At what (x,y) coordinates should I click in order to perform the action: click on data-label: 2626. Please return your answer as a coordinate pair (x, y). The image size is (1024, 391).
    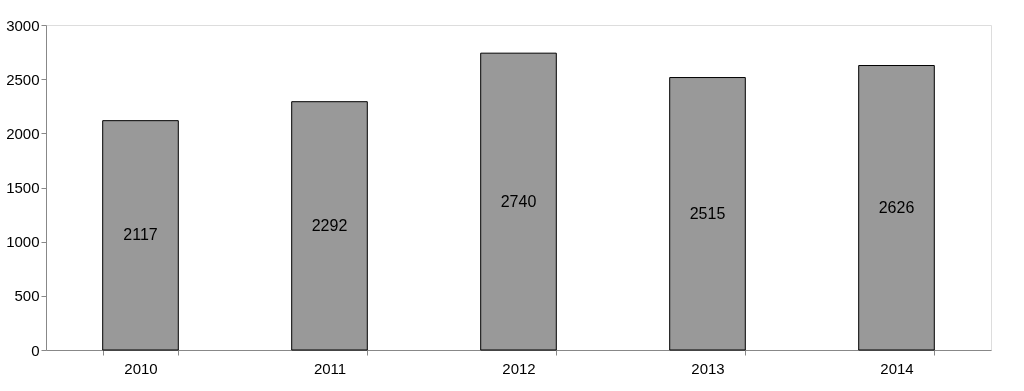
    Looking at the image, I should click on (896, 207).